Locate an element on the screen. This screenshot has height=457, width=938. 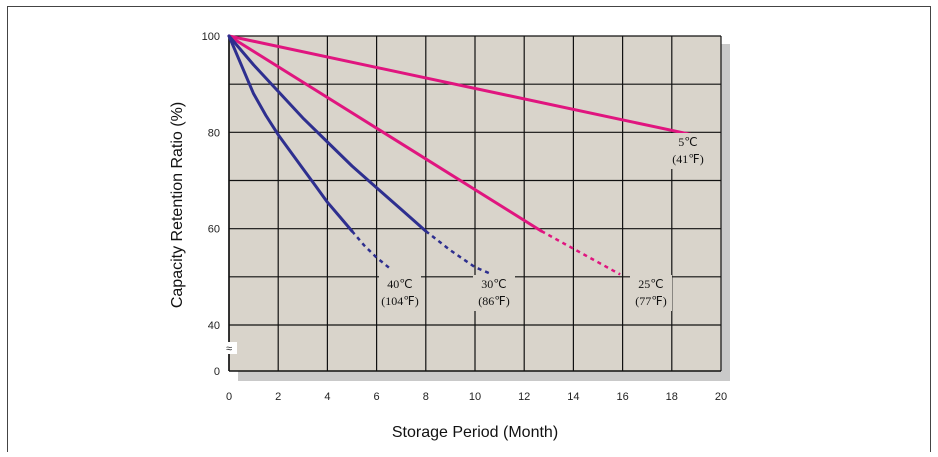
x-tick-label: 16 is located at coordinates (622, 397).